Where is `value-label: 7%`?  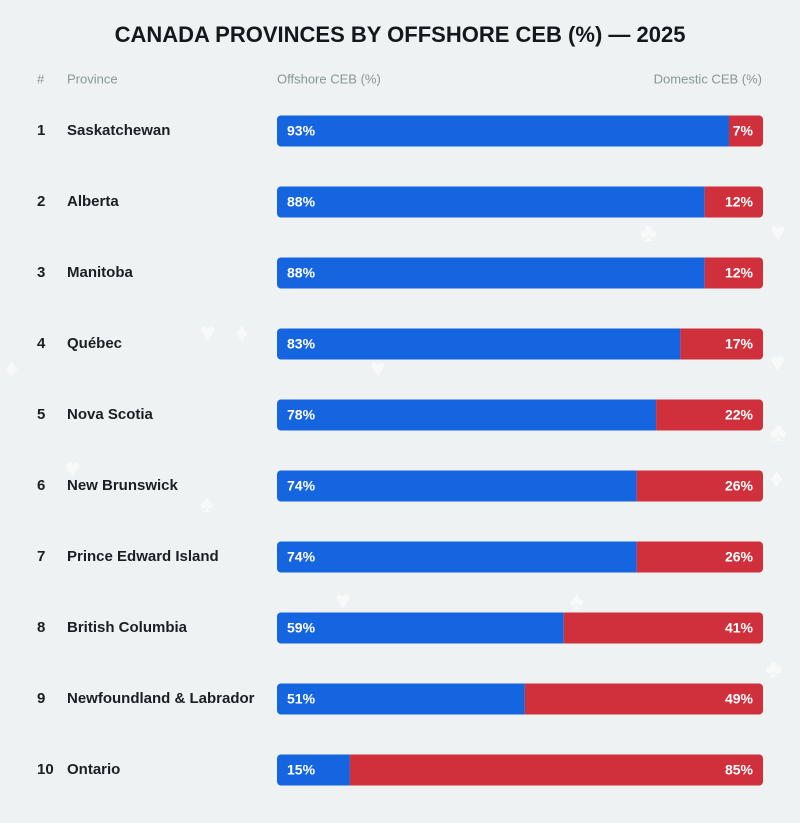
value-label: 7% is located at coordinates (743, 131).